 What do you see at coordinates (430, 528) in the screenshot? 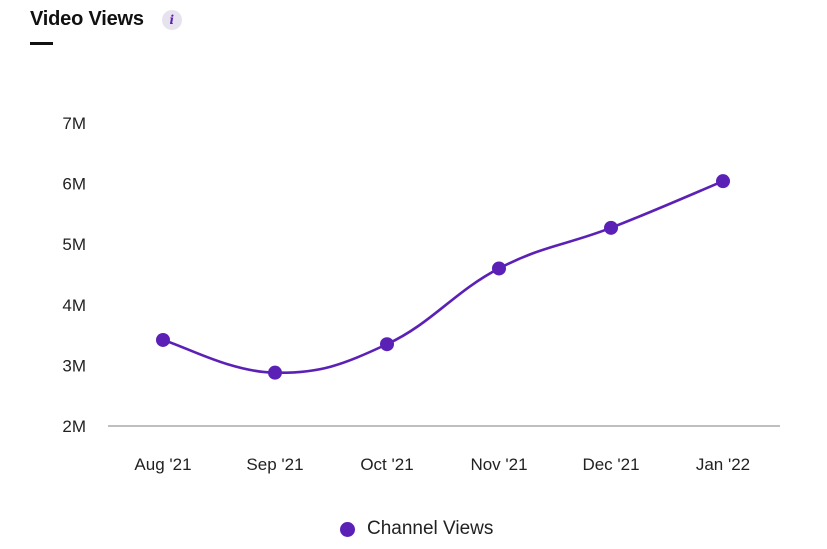
I see `legend-label-channel-views: Channel Views` at bounding box center [430, 528].